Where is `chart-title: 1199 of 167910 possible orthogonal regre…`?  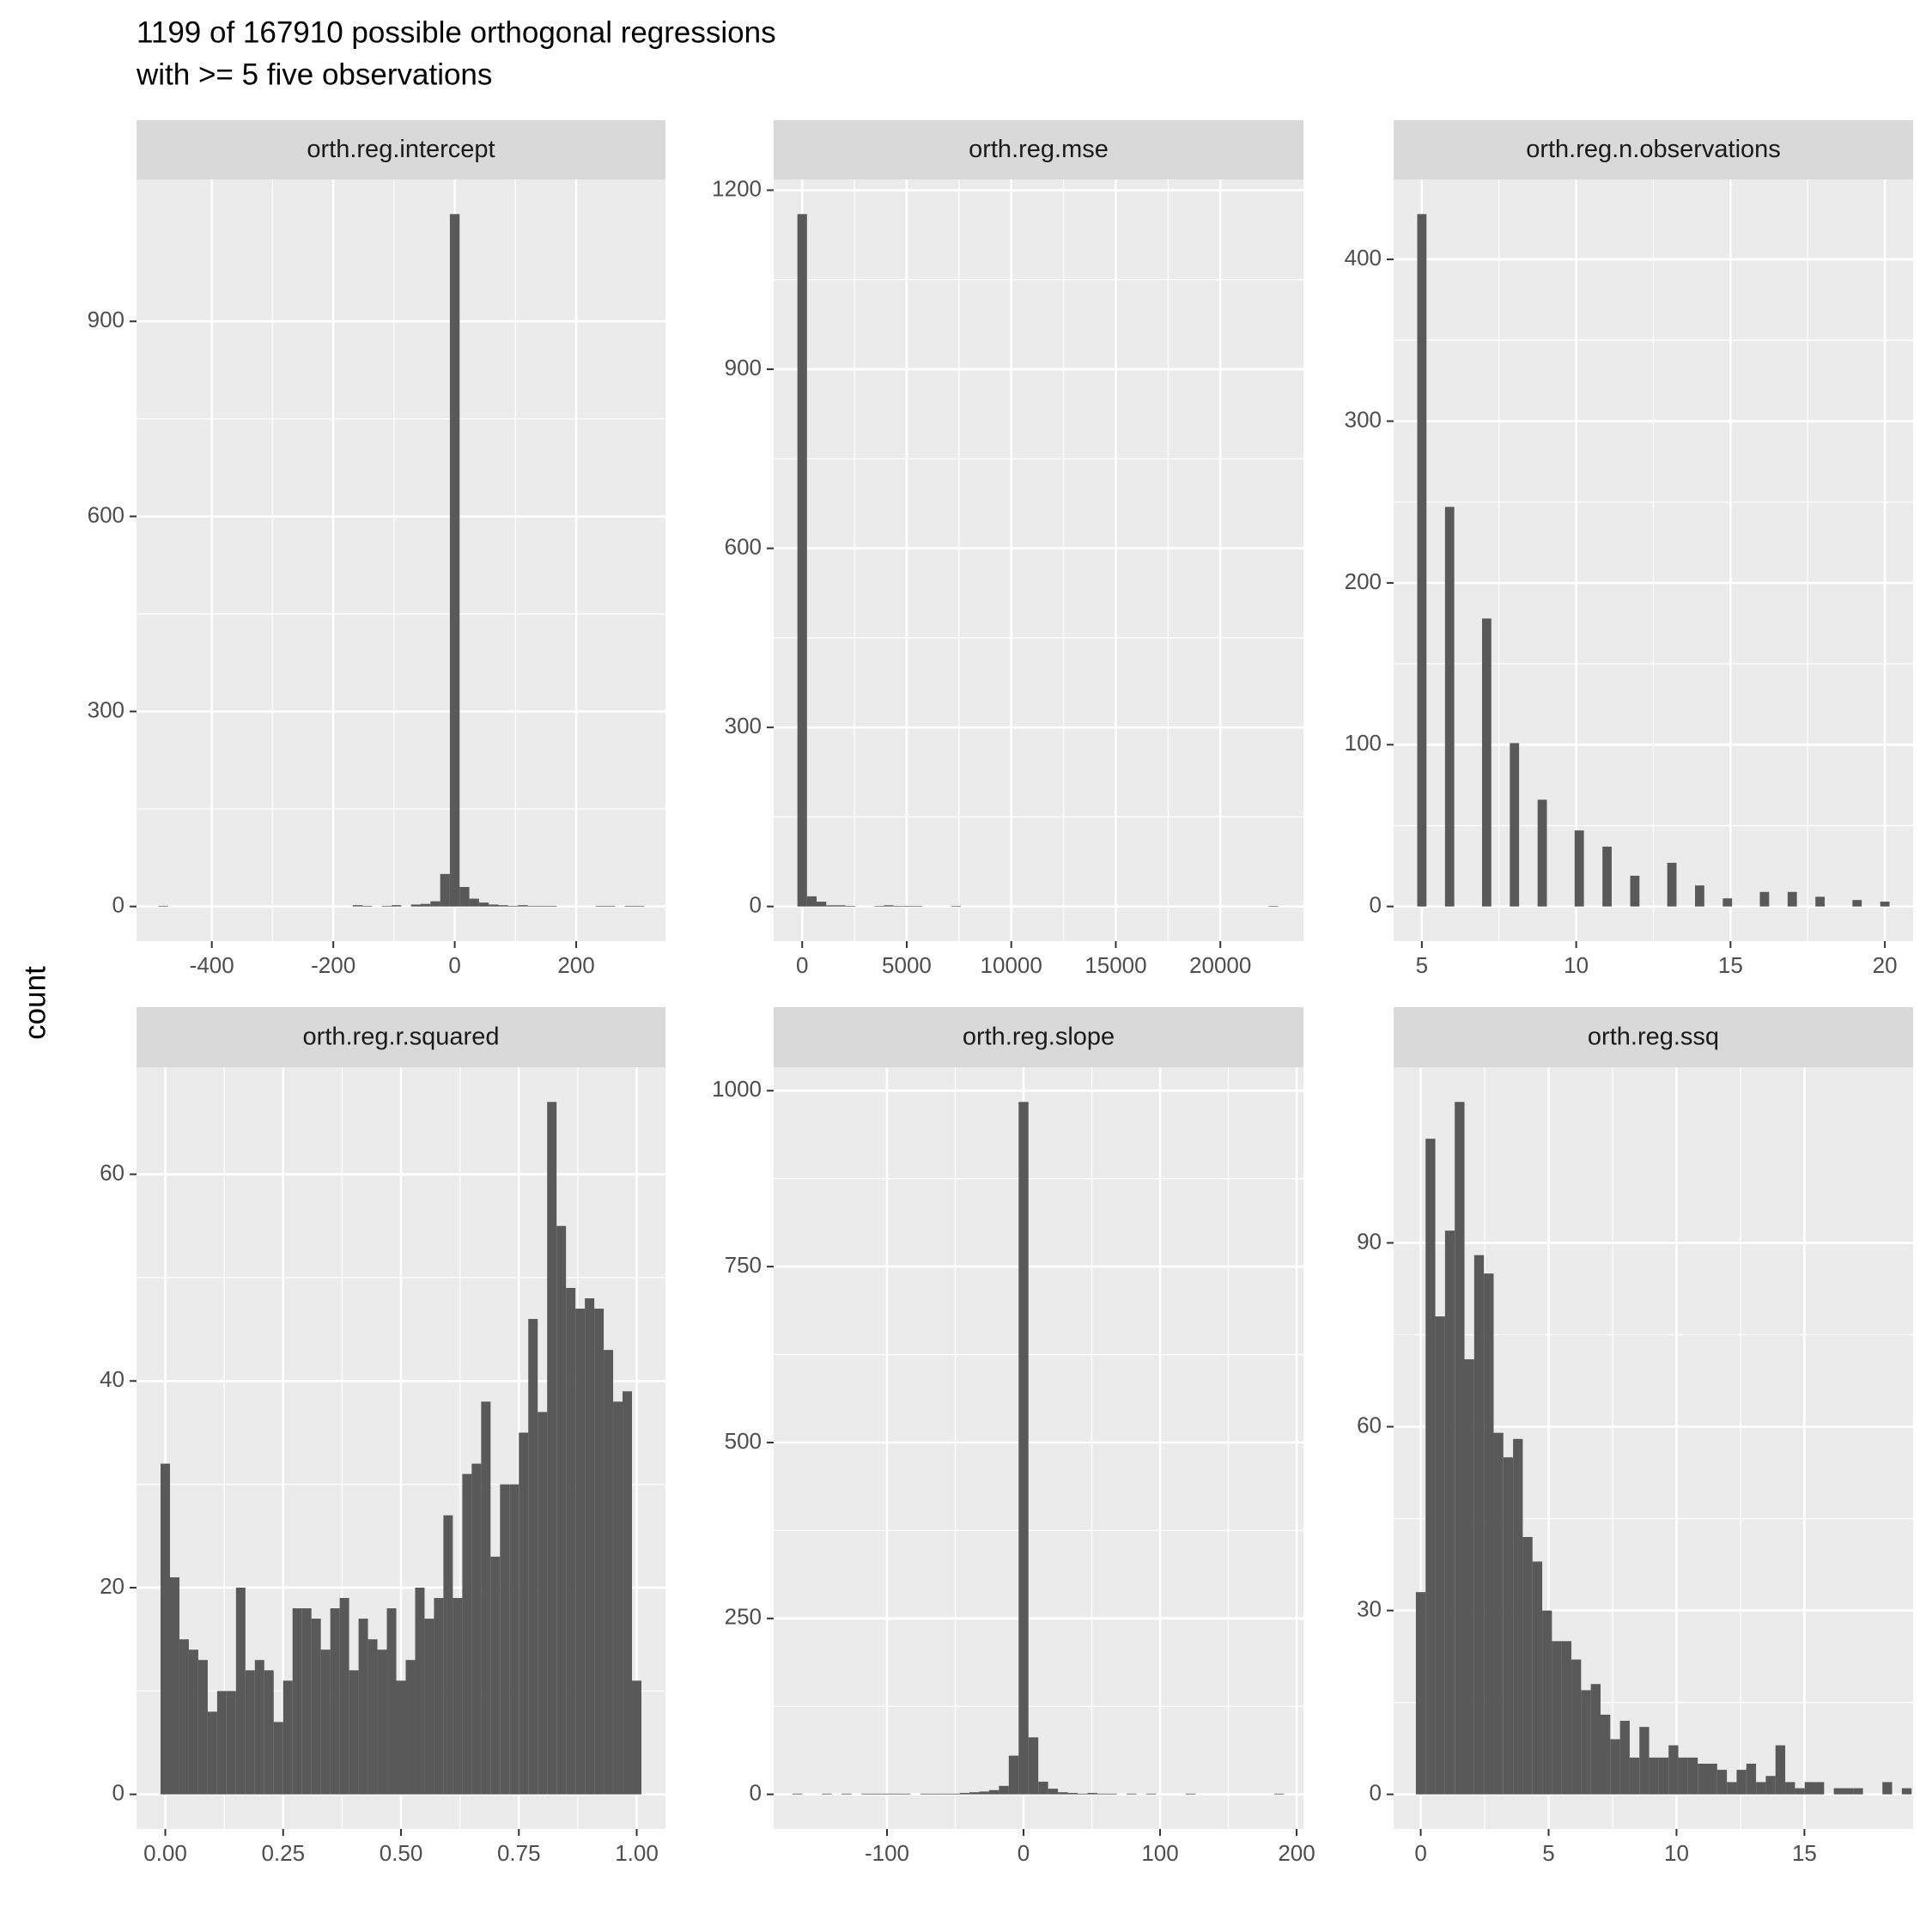
chart-title: 1199 of 167910 possible orthogonal regre… is located at coordinates (457, 32).